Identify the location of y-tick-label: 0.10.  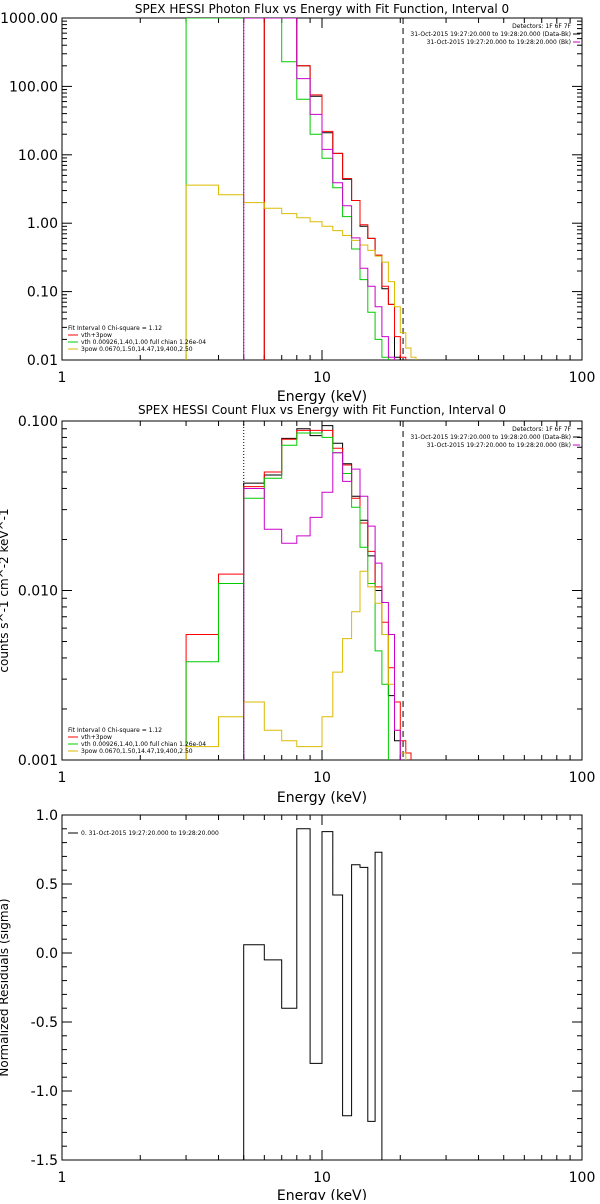
(42, 293).